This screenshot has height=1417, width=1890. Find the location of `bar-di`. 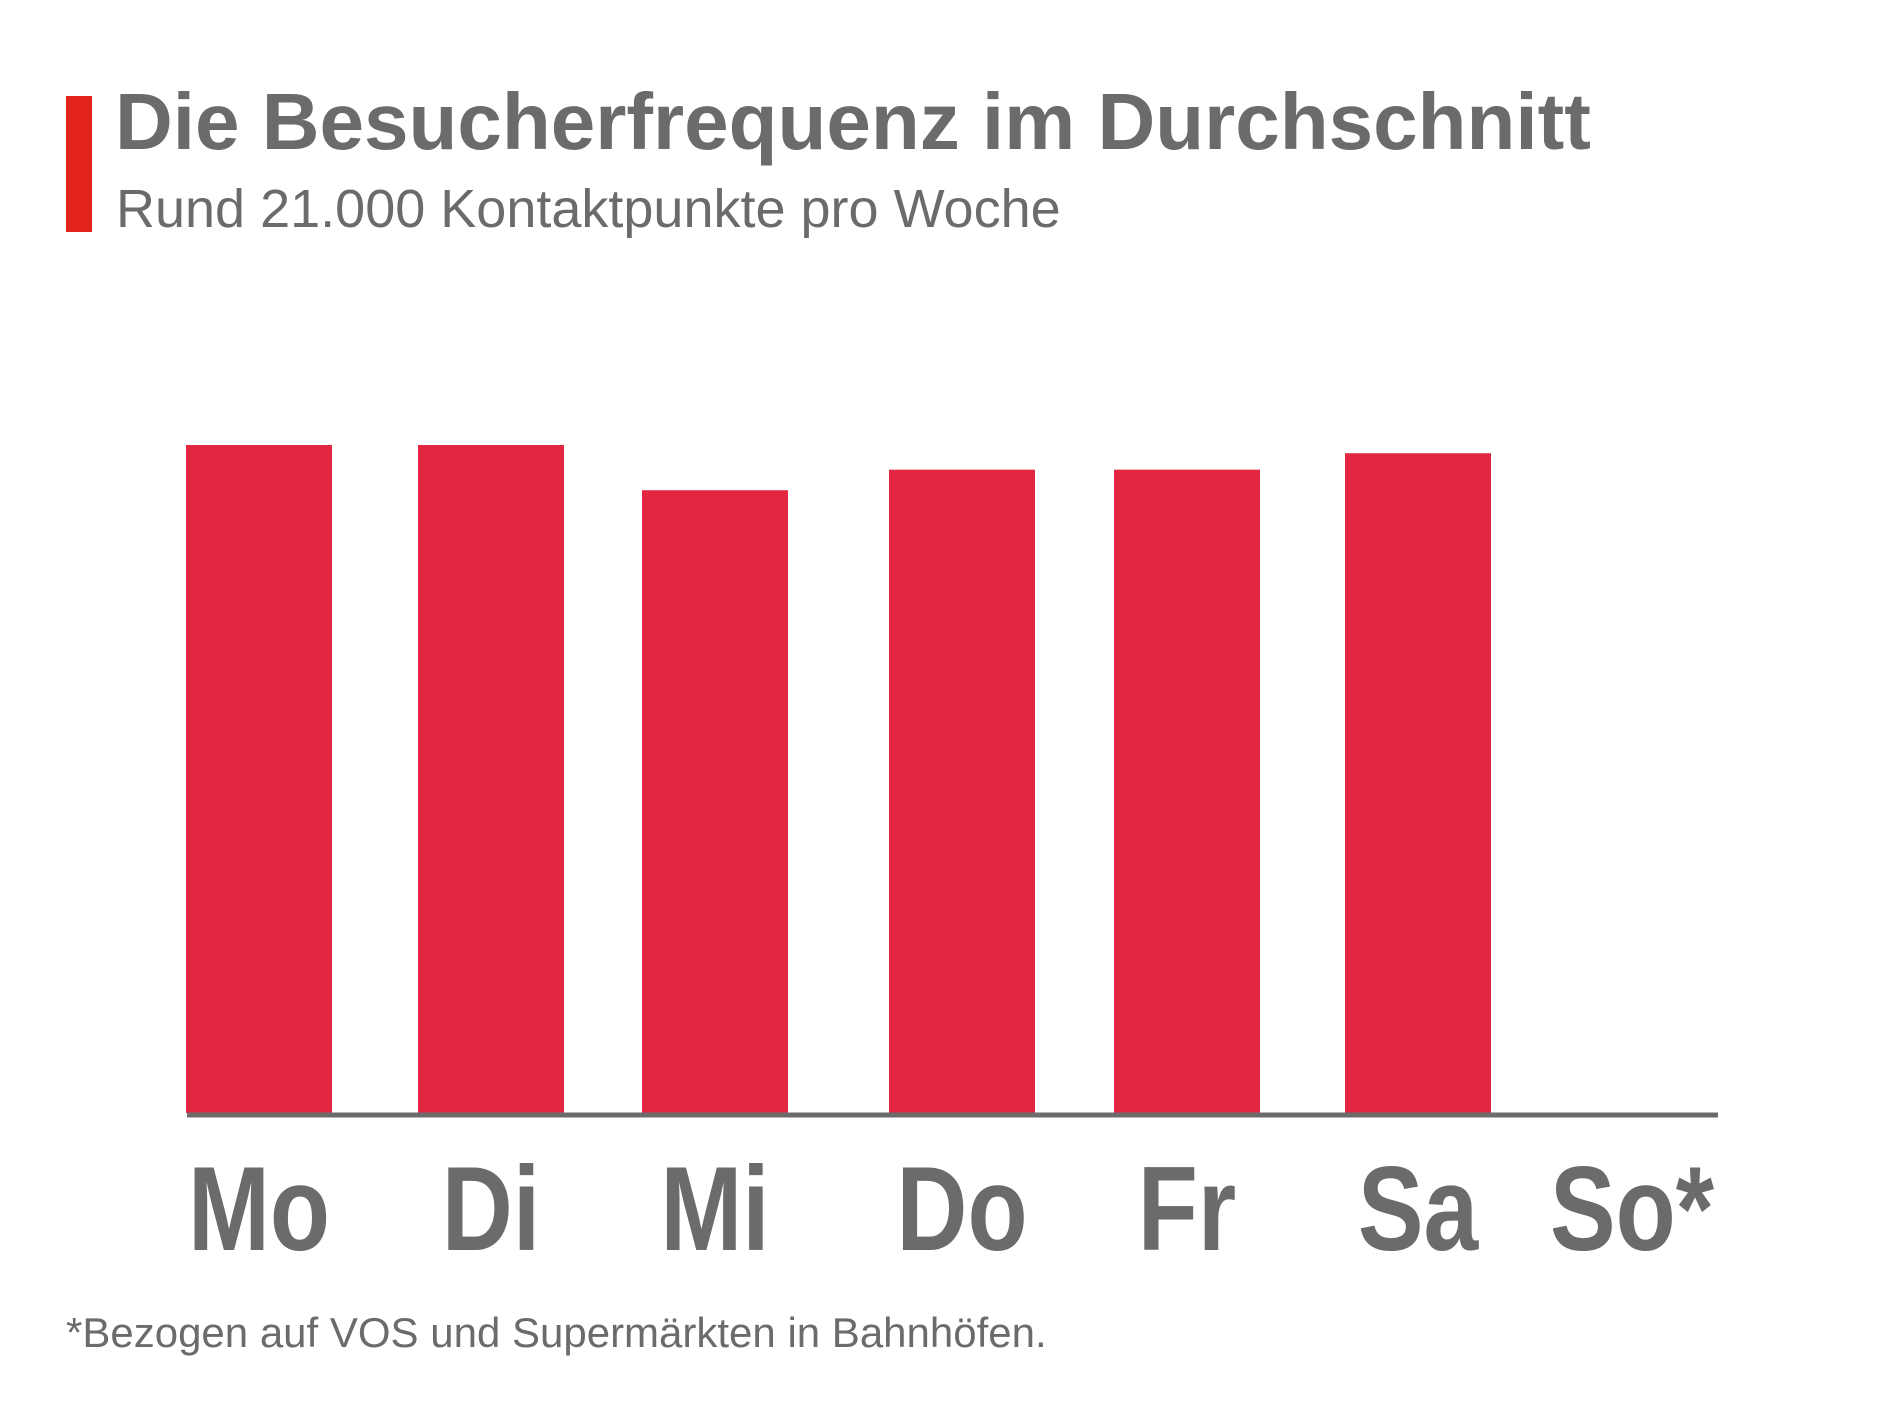

bar-di is located at coordinates (491, 779).